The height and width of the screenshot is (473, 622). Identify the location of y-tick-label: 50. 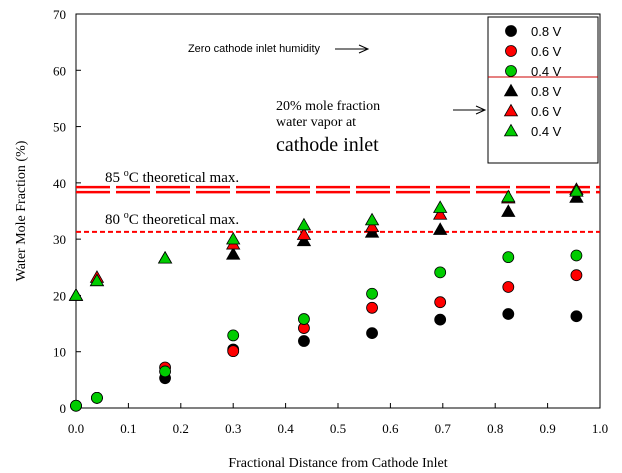
(59, 127).